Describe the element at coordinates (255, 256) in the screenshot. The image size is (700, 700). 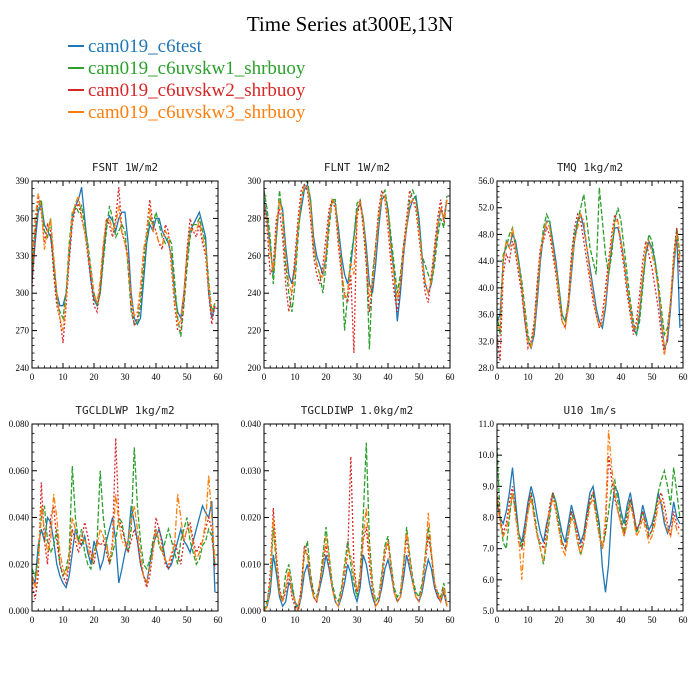
I see `y-tick-label: 260` at that location.